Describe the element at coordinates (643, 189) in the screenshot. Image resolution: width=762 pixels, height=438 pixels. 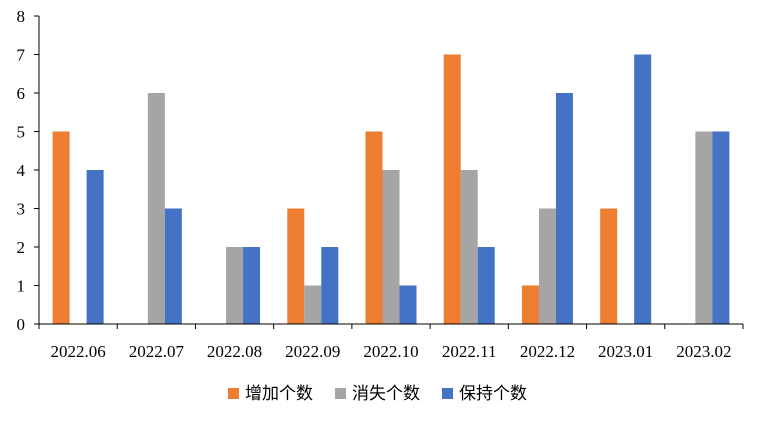
I see `bar-kept-2023.01` at that location.